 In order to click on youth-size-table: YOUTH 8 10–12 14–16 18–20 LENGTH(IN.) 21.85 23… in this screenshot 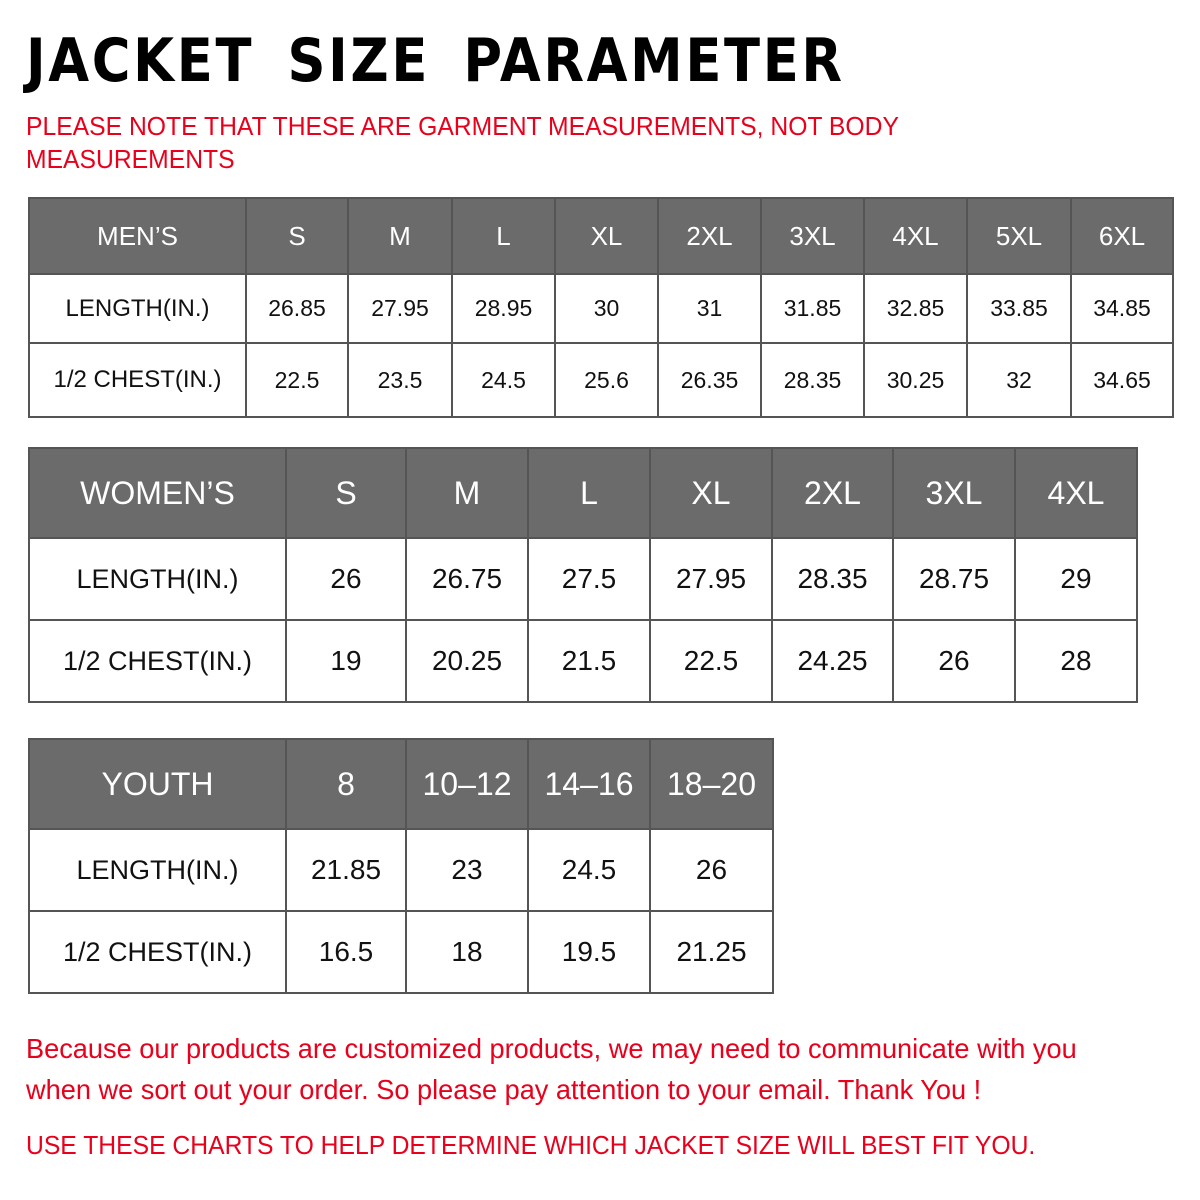, I will do `click(401, 866)`.